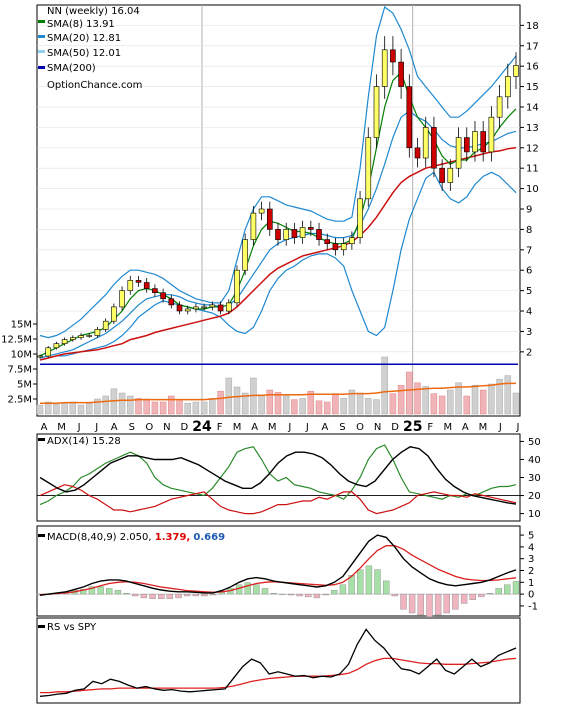 The image size is (566, 706). I want to click on x-axis-labels: A M J J A S O N D 24 F M A M J J A S O N D 25 F M A M J J, so click(280, 427).